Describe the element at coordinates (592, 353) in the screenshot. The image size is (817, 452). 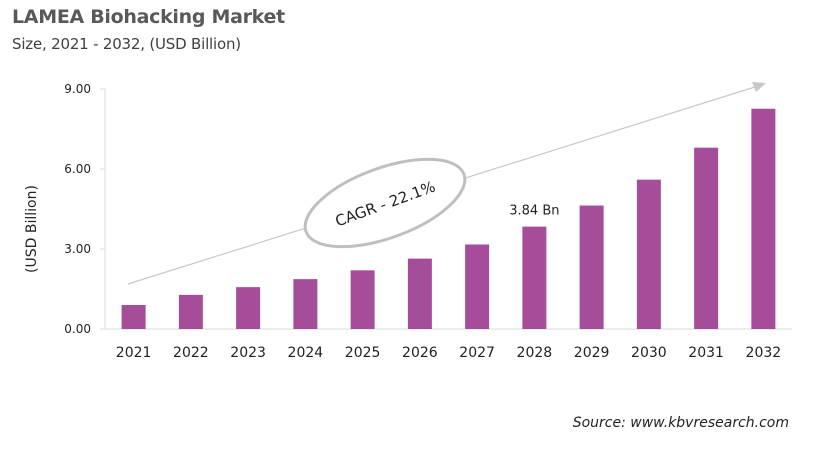
I see `x-tick-label: 2029` at that location.